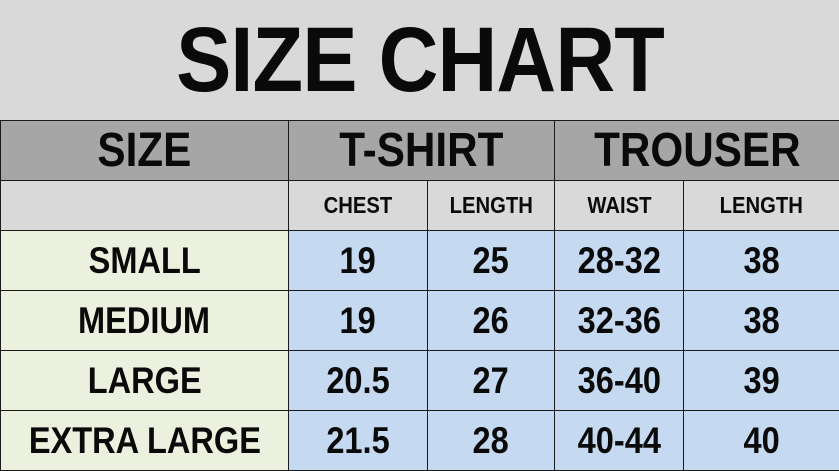  I want to click on sub-header-row: CHEST LENGTH WAIST LENGTH, so click(419, 205).